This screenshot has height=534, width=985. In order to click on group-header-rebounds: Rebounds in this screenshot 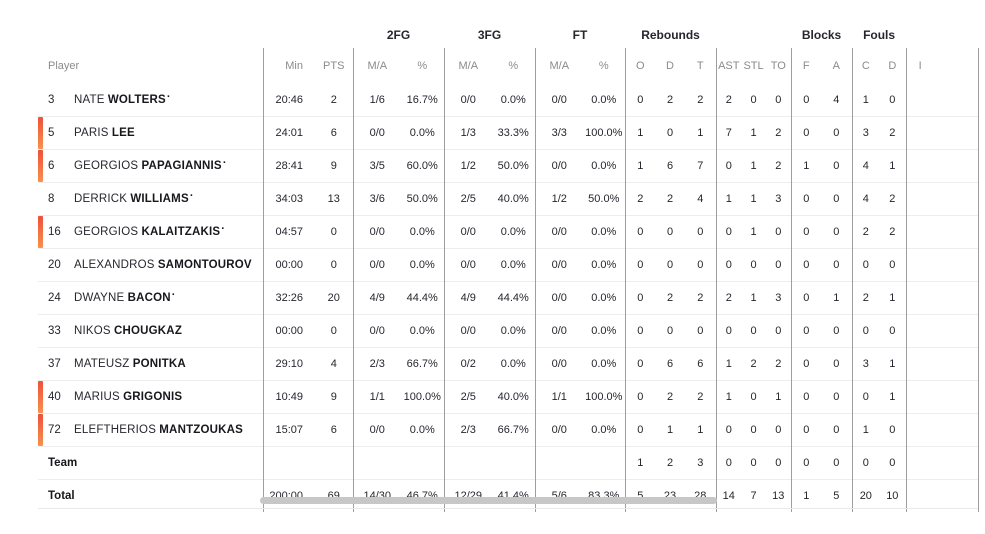, I will do `click(670, 35)`.